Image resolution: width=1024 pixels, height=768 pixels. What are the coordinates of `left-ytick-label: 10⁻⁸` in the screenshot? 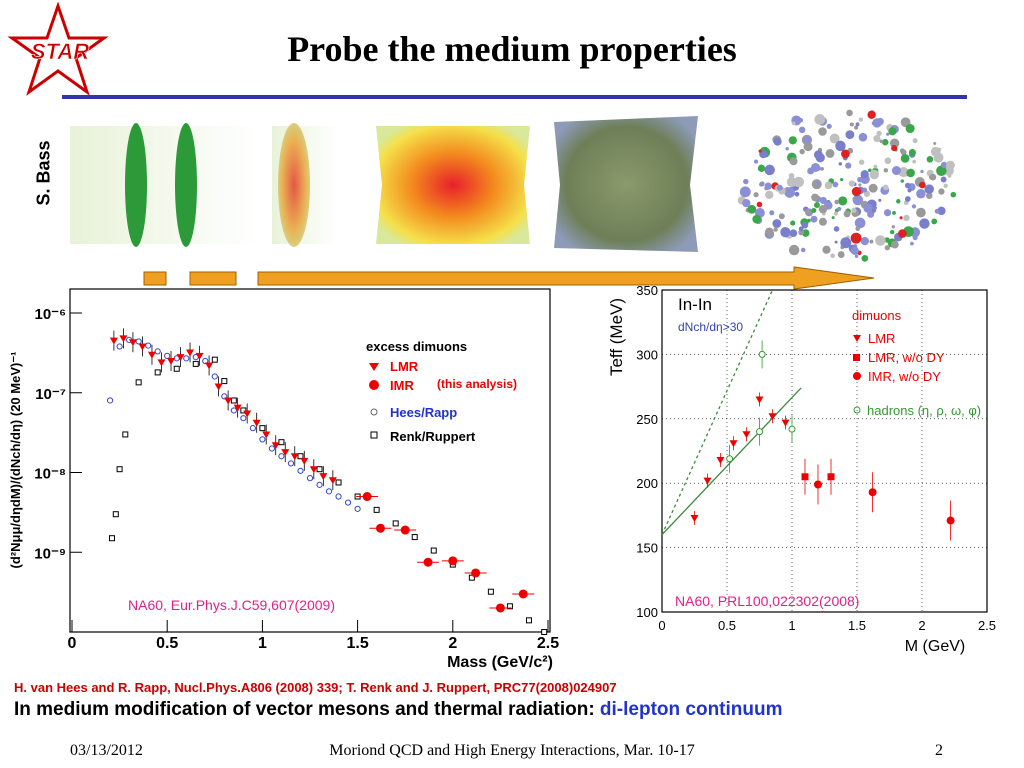 It's located at (50, 474).